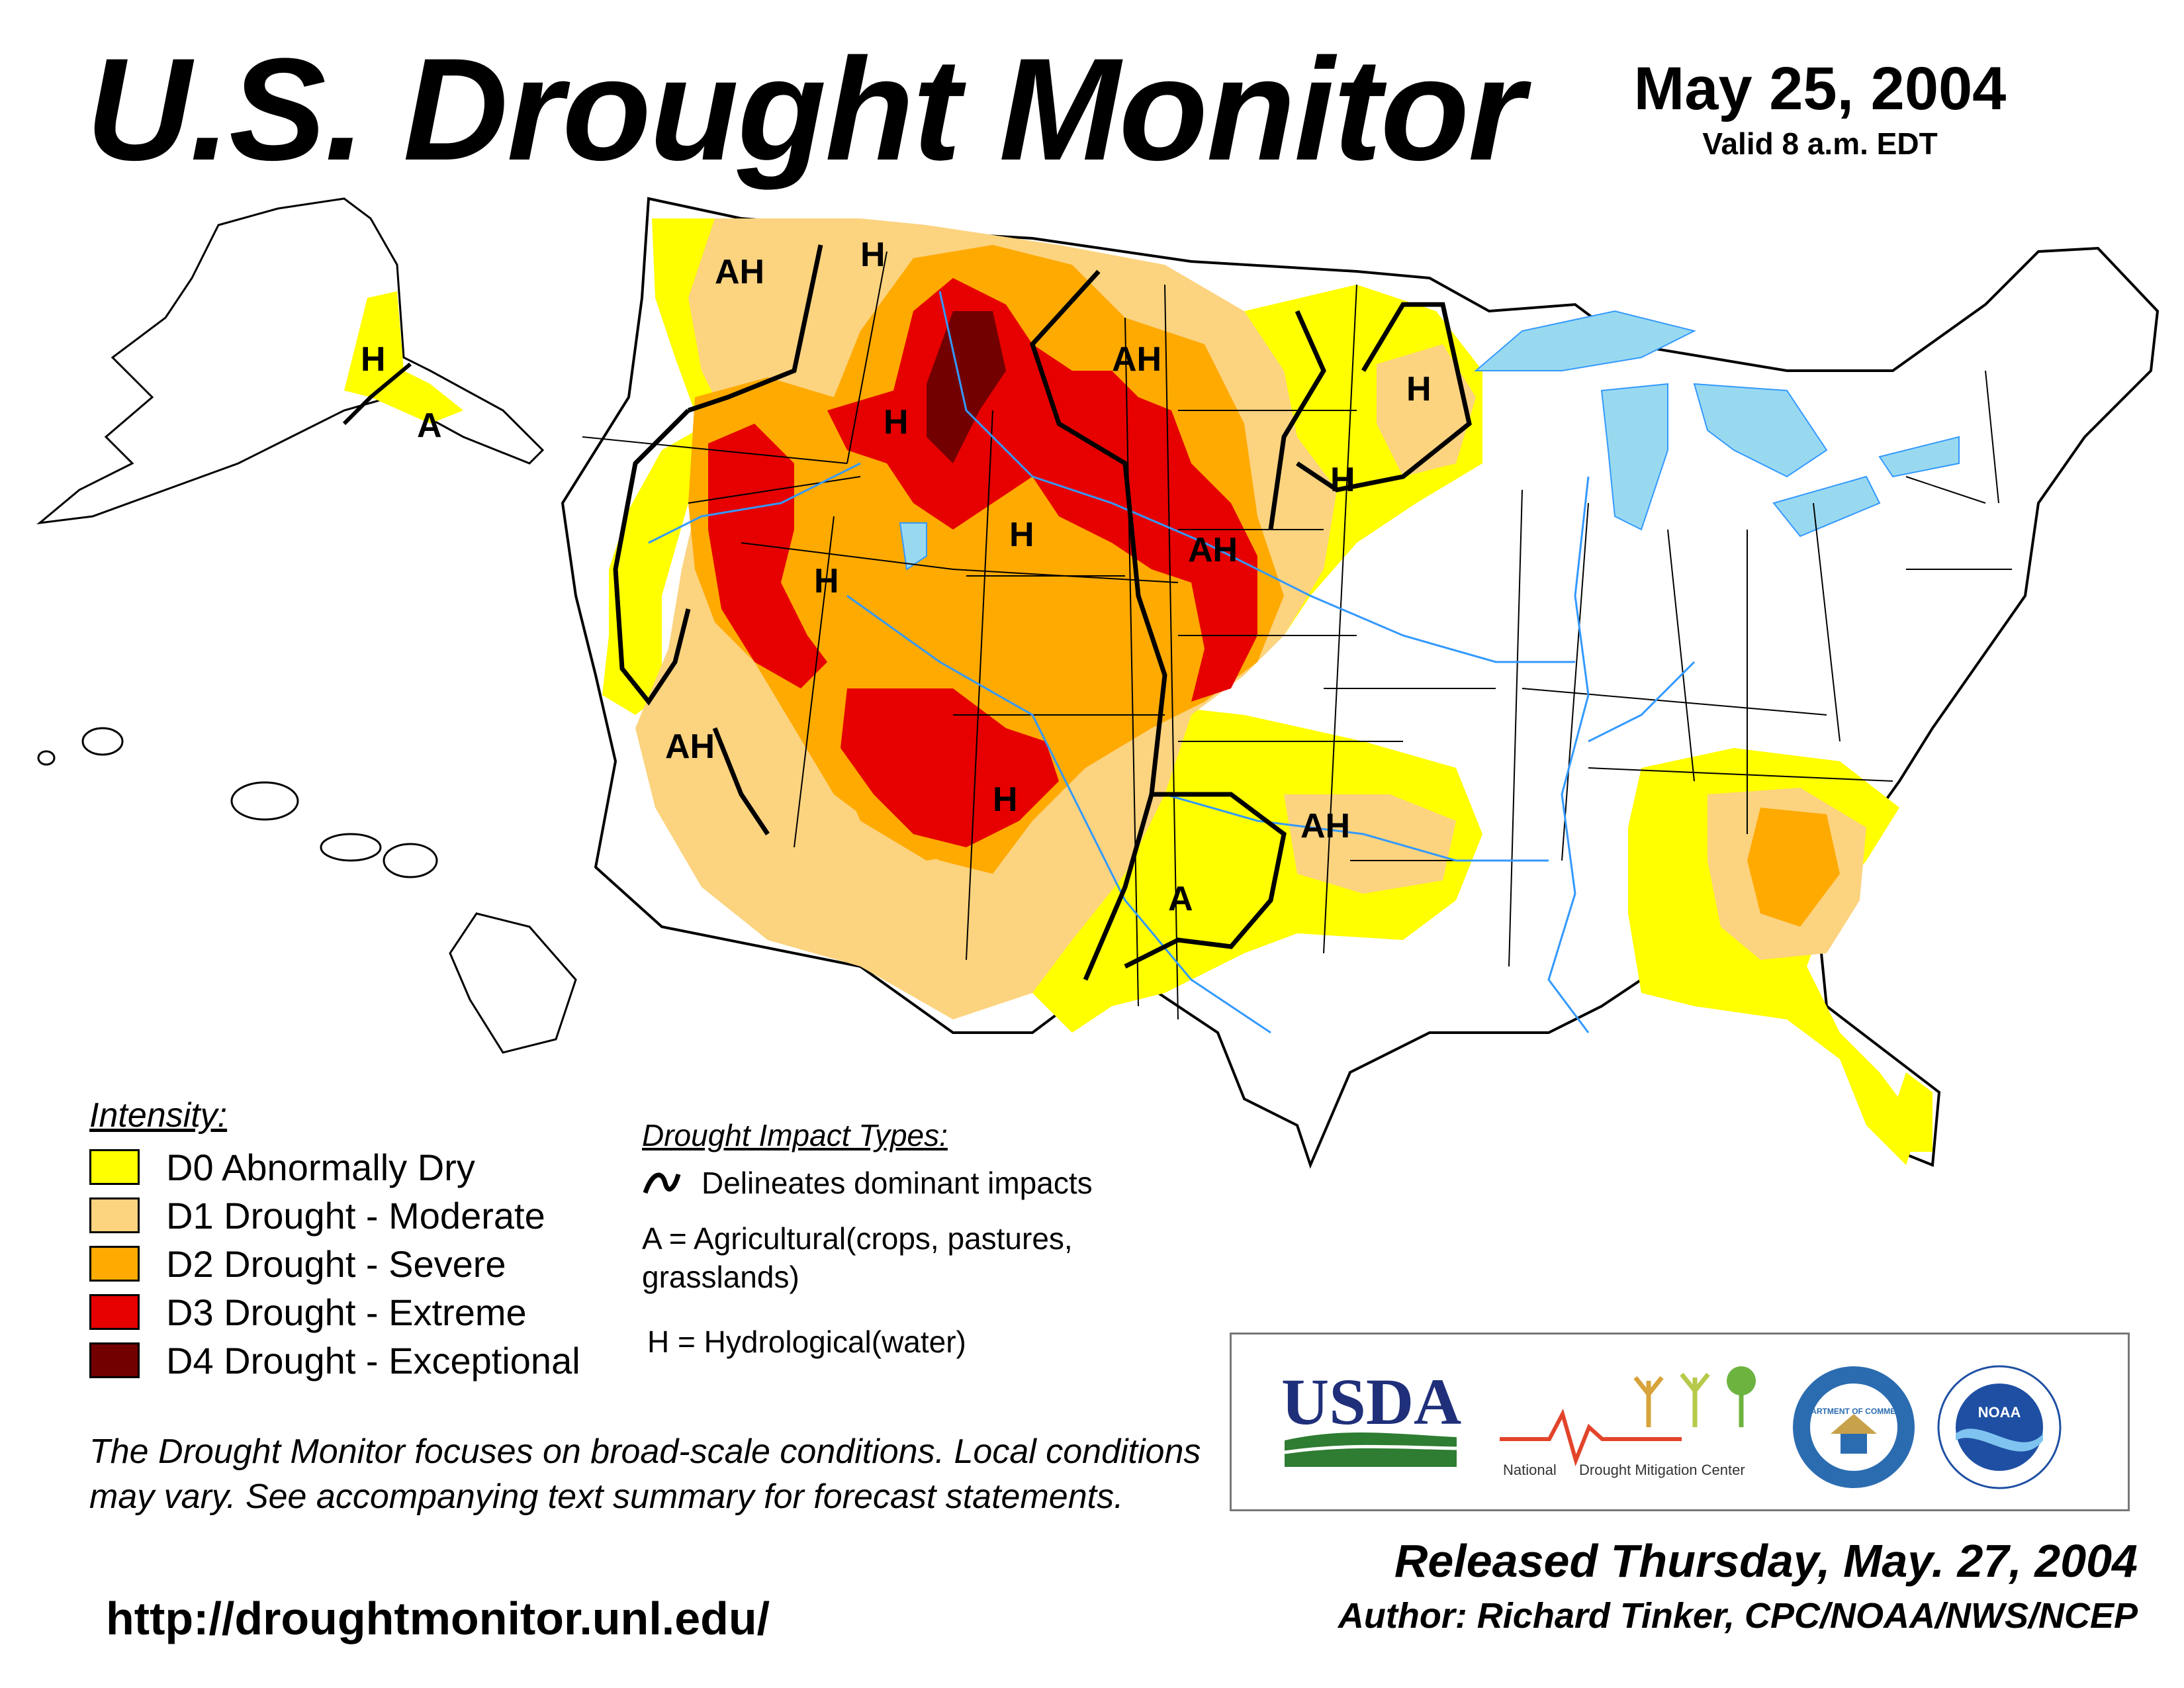 The width and height of the screenshot is (2184, 1688). What do you see at coordinates (307, 890) in the screenshot?
I see `hawaii-islands` at bounding box center [307, 890].